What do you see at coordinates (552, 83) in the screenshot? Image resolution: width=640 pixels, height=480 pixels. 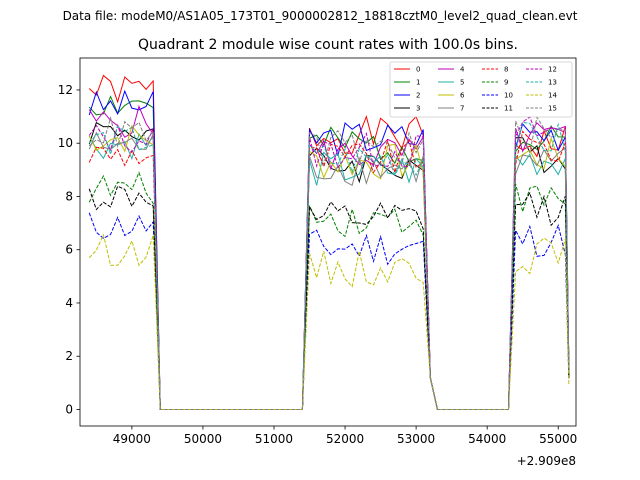 I see `legend-label-13: 13` at bounding box center [552, 83].